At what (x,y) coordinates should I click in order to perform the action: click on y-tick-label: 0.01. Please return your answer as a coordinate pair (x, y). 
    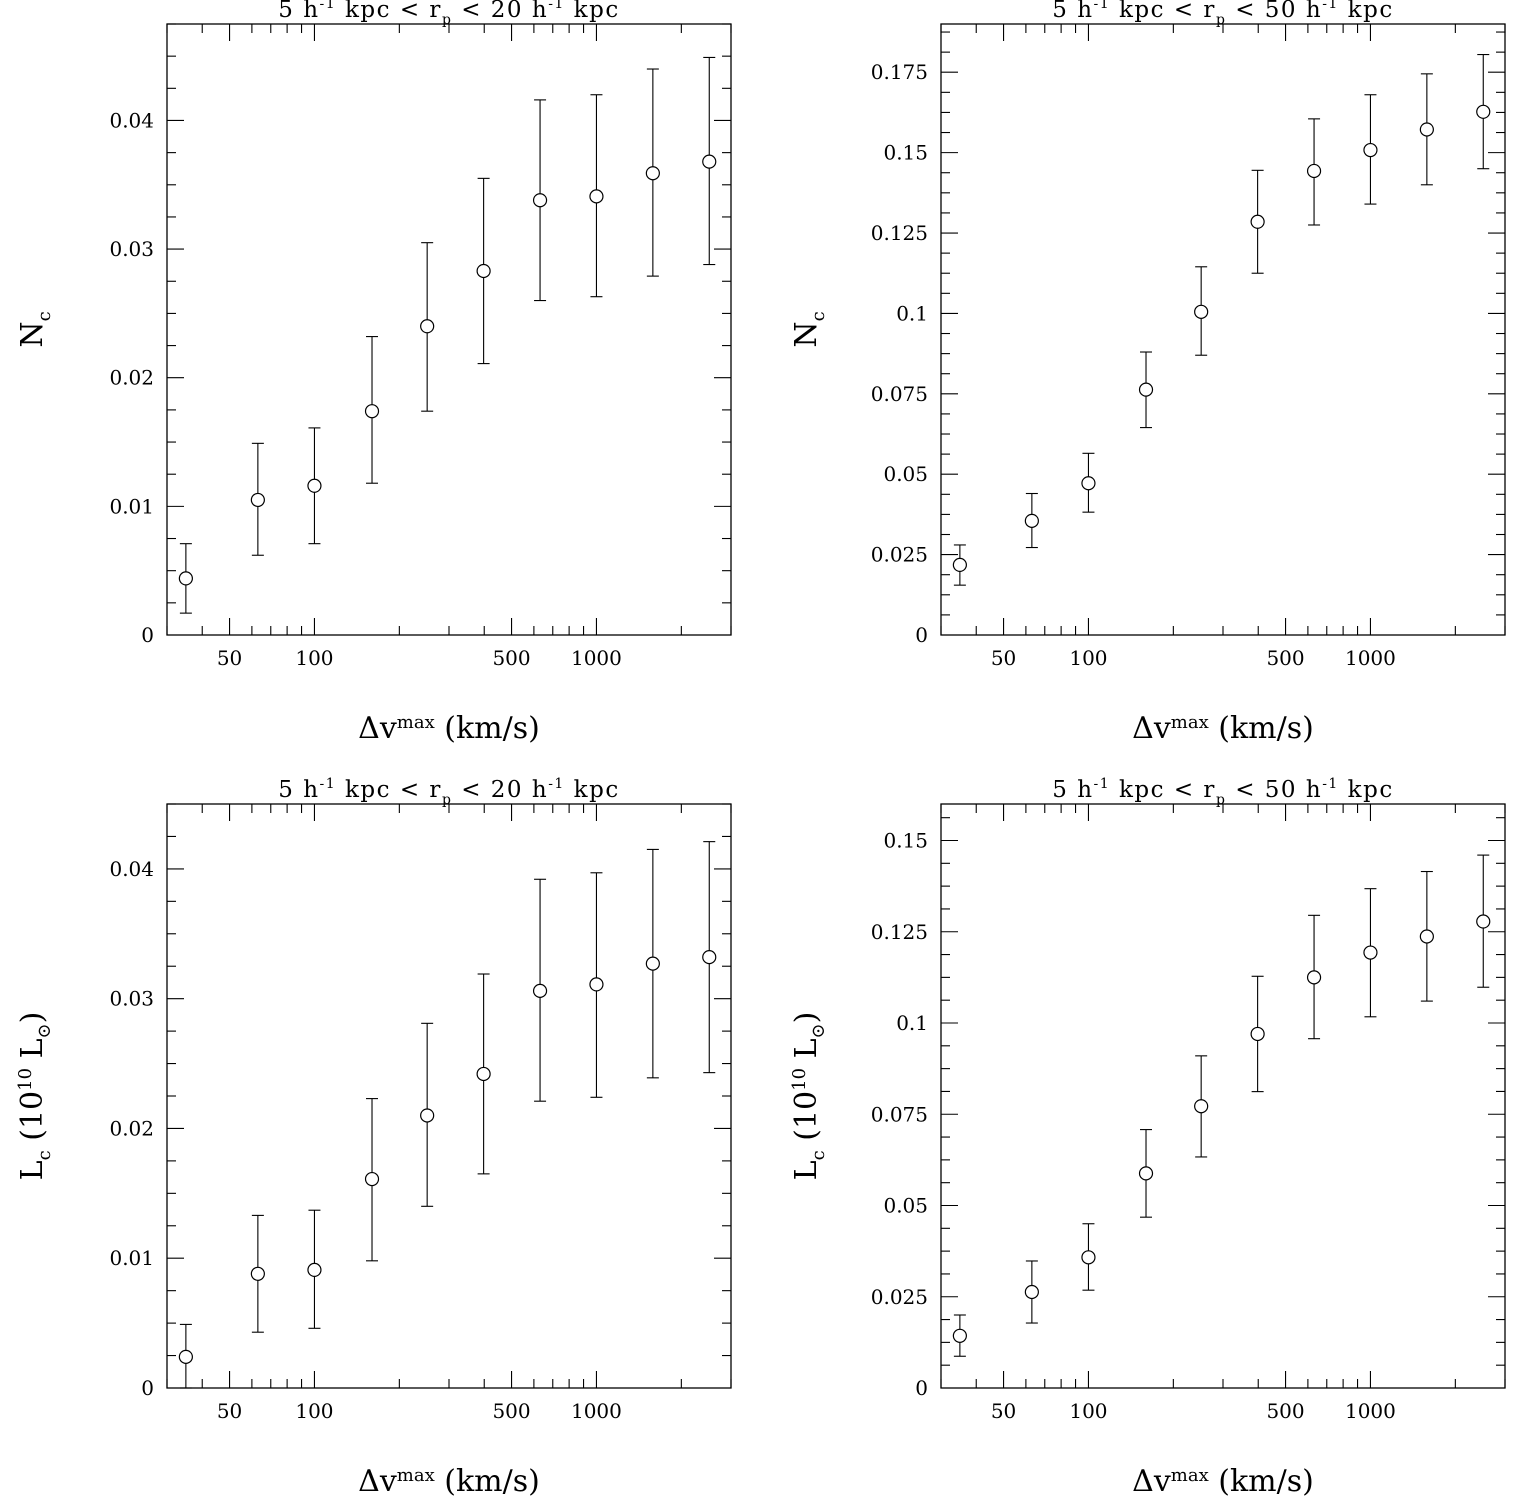
    Looking at the image, I should click on (131, 506).